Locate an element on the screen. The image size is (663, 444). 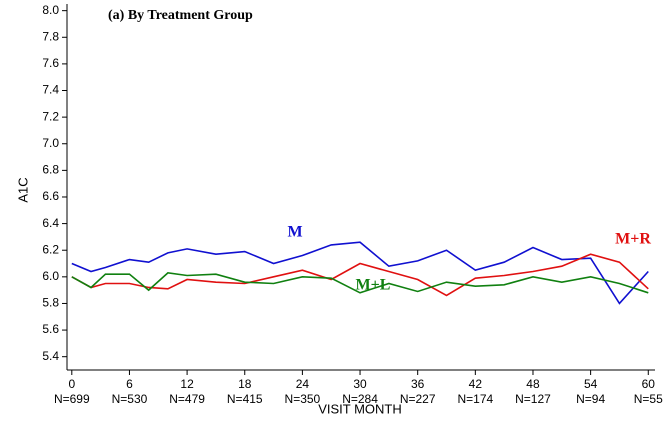
series-label: M is located at coordinates (294, 232).